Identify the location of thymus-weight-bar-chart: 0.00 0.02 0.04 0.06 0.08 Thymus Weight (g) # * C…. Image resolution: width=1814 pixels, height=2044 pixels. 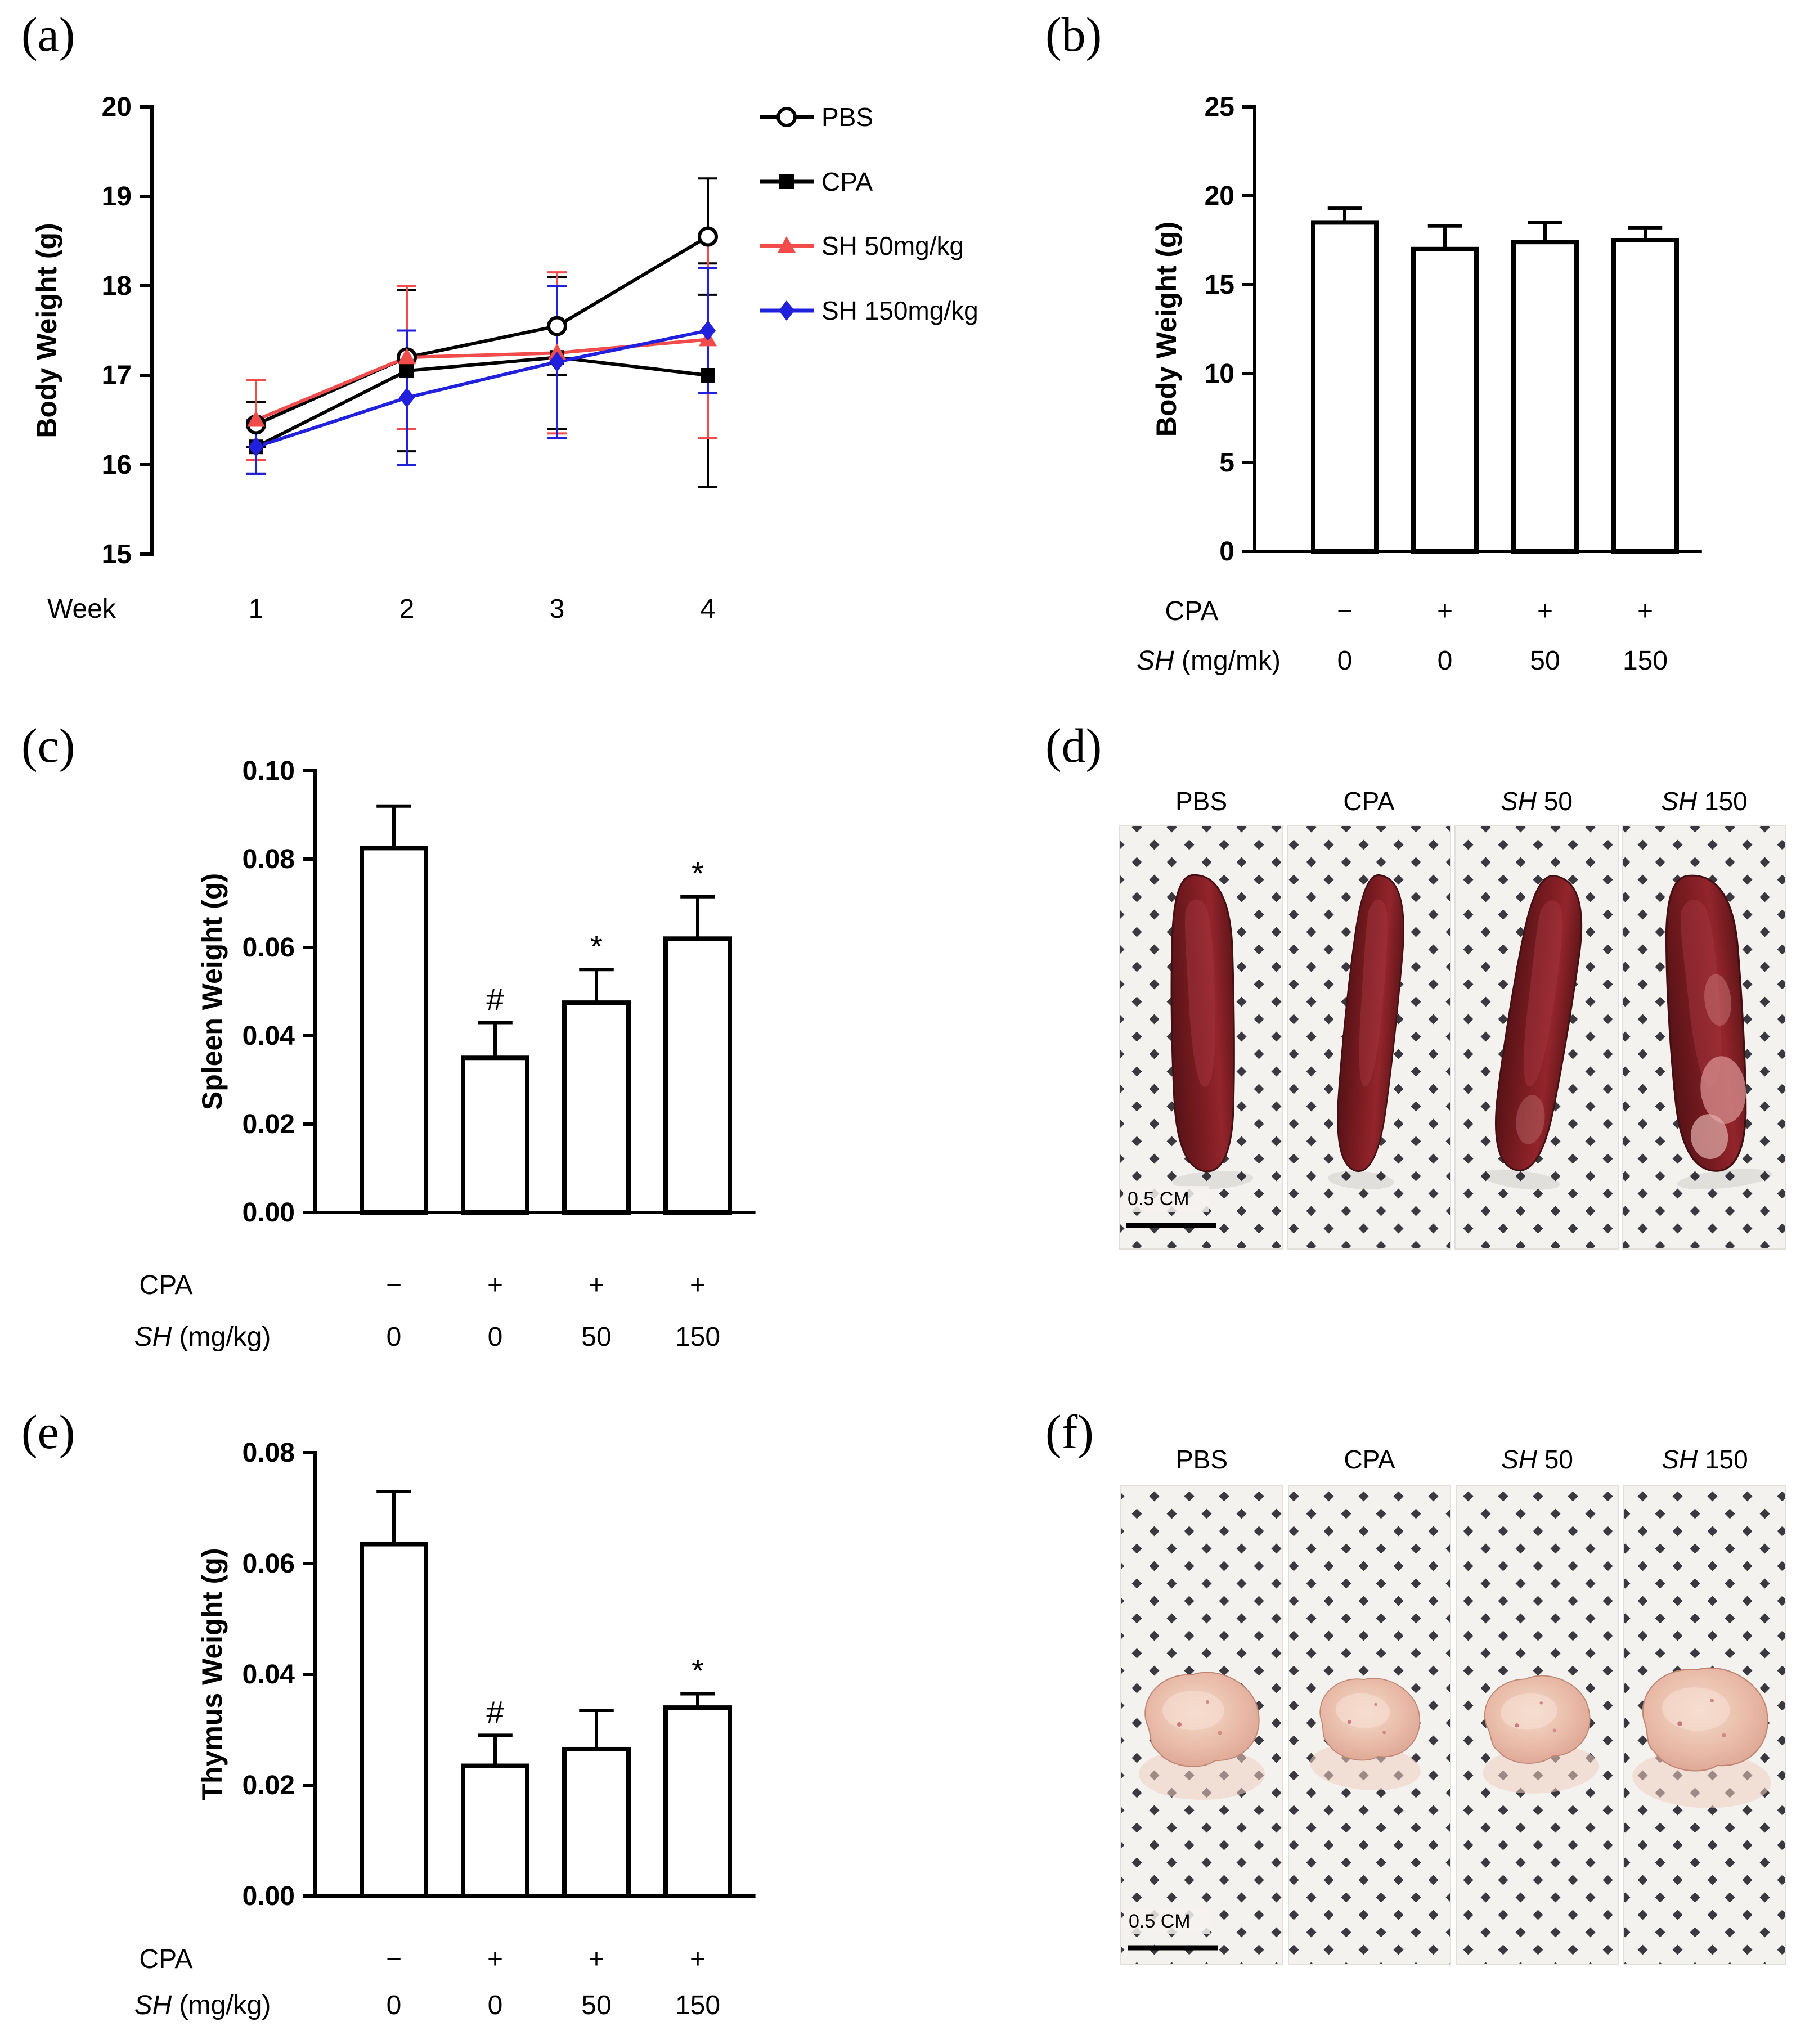
(450, 1731).